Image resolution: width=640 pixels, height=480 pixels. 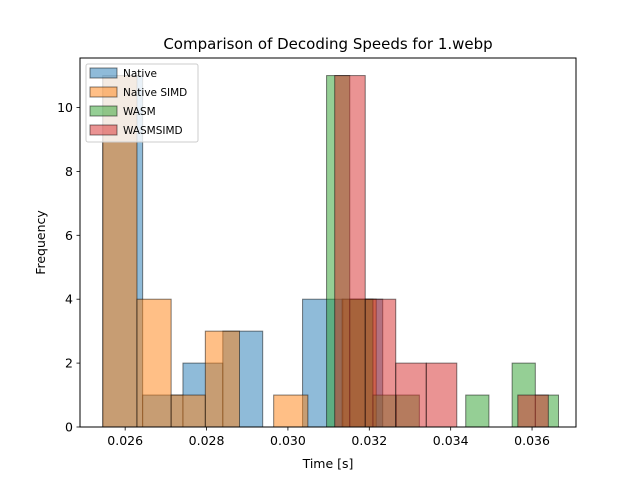 What do you see at coordinates (69, 171) in the screenshot?
I see `y-tick-label: 8` at bounding box center [69, 171].